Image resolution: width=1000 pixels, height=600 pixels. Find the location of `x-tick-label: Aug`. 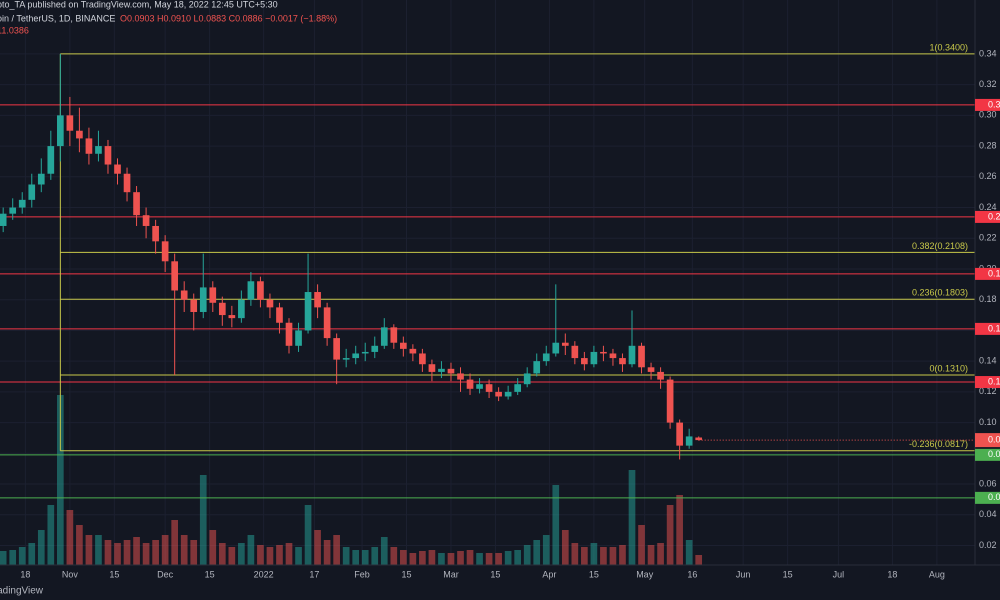

x-tick-label: Aug is located at coordinates (937, 574).